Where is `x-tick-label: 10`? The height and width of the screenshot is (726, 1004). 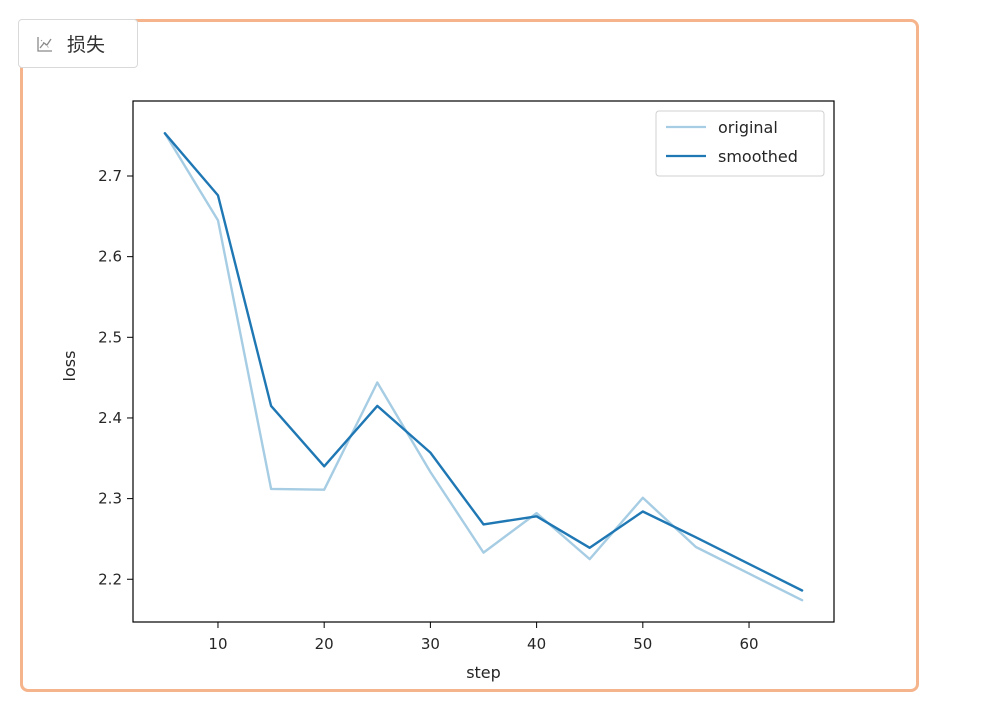
x-tick-label: 10 is located at coordinates (217, 644).